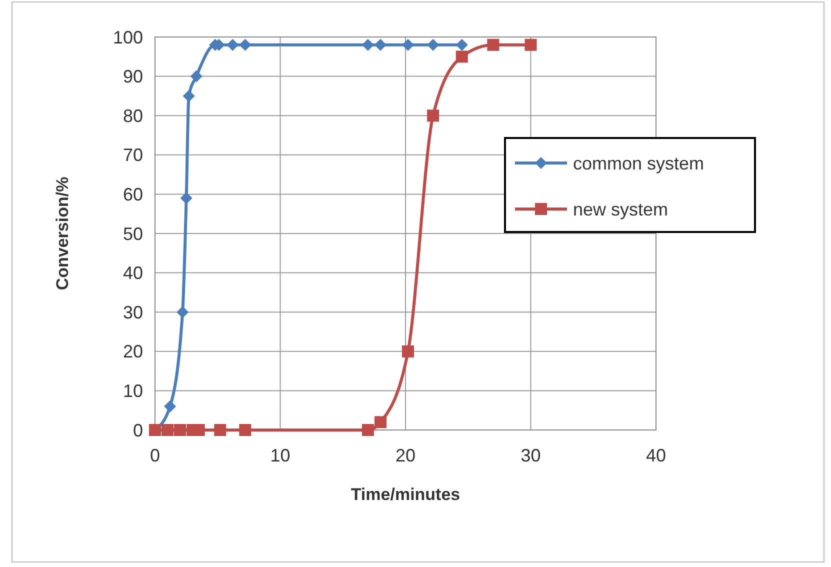  Describe the element at coordinates (132, 116) in the screenshot. I see `y-tick-label: 80` at that location.